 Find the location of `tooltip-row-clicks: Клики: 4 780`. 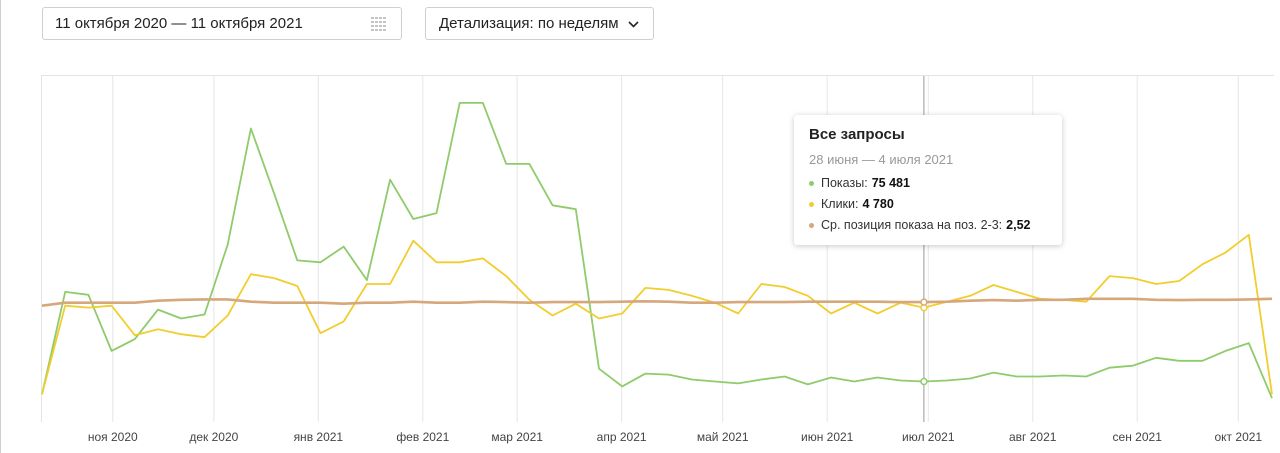

tooltip-row-clicks: Клики: 4 780 is located at coordinates (935, 204).